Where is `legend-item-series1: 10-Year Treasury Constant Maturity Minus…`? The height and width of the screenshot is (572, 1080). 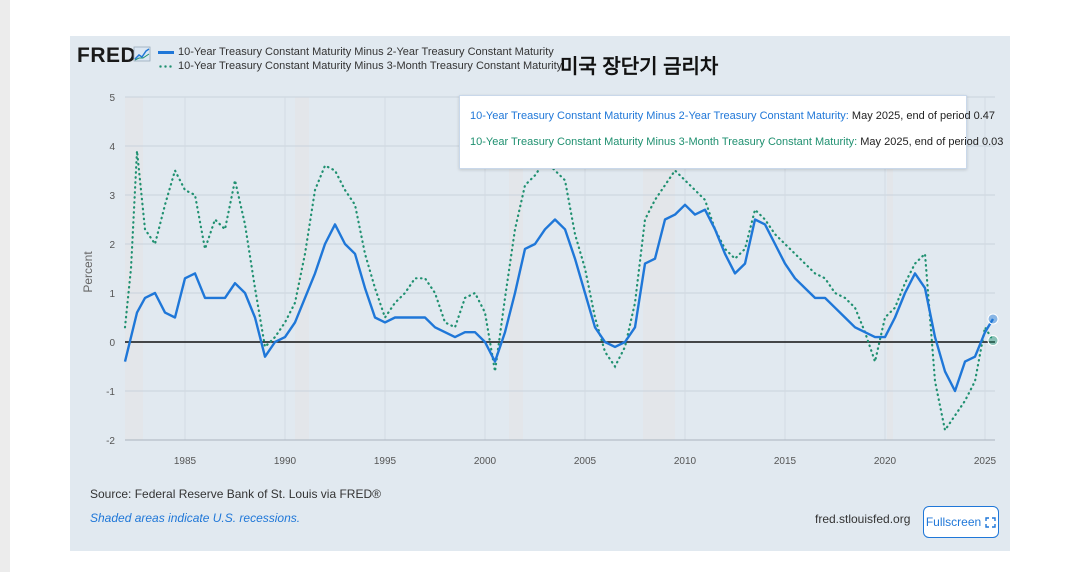
legend-item-series1: 10-Year Treasury Constant Maturity Minus… is located at coordinates (360, 52).